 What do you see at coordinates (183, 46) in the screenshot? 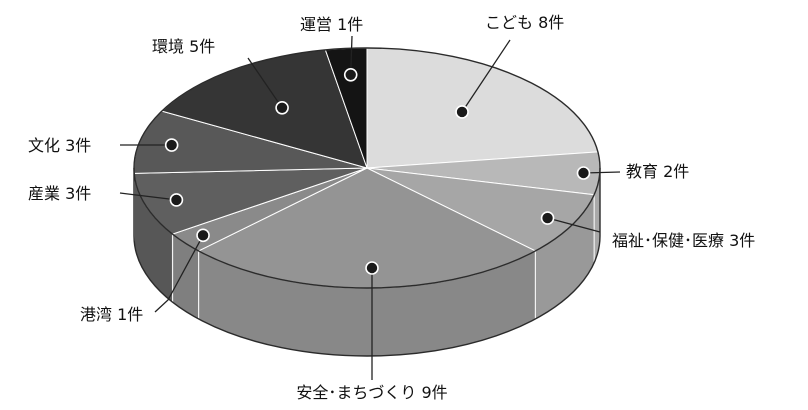
I see `data-label-8: 環境 5件` at bounding box center [183, 46].